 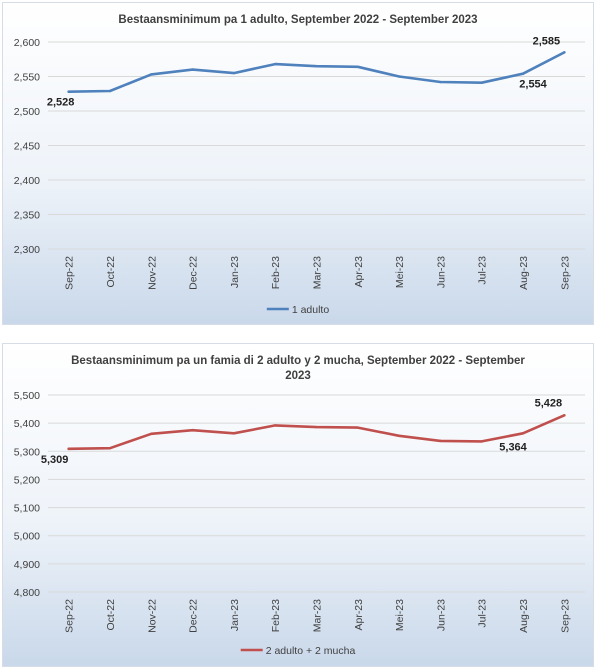 I want to click on y-tick-label: 2,600, so click(x=27, y=43).